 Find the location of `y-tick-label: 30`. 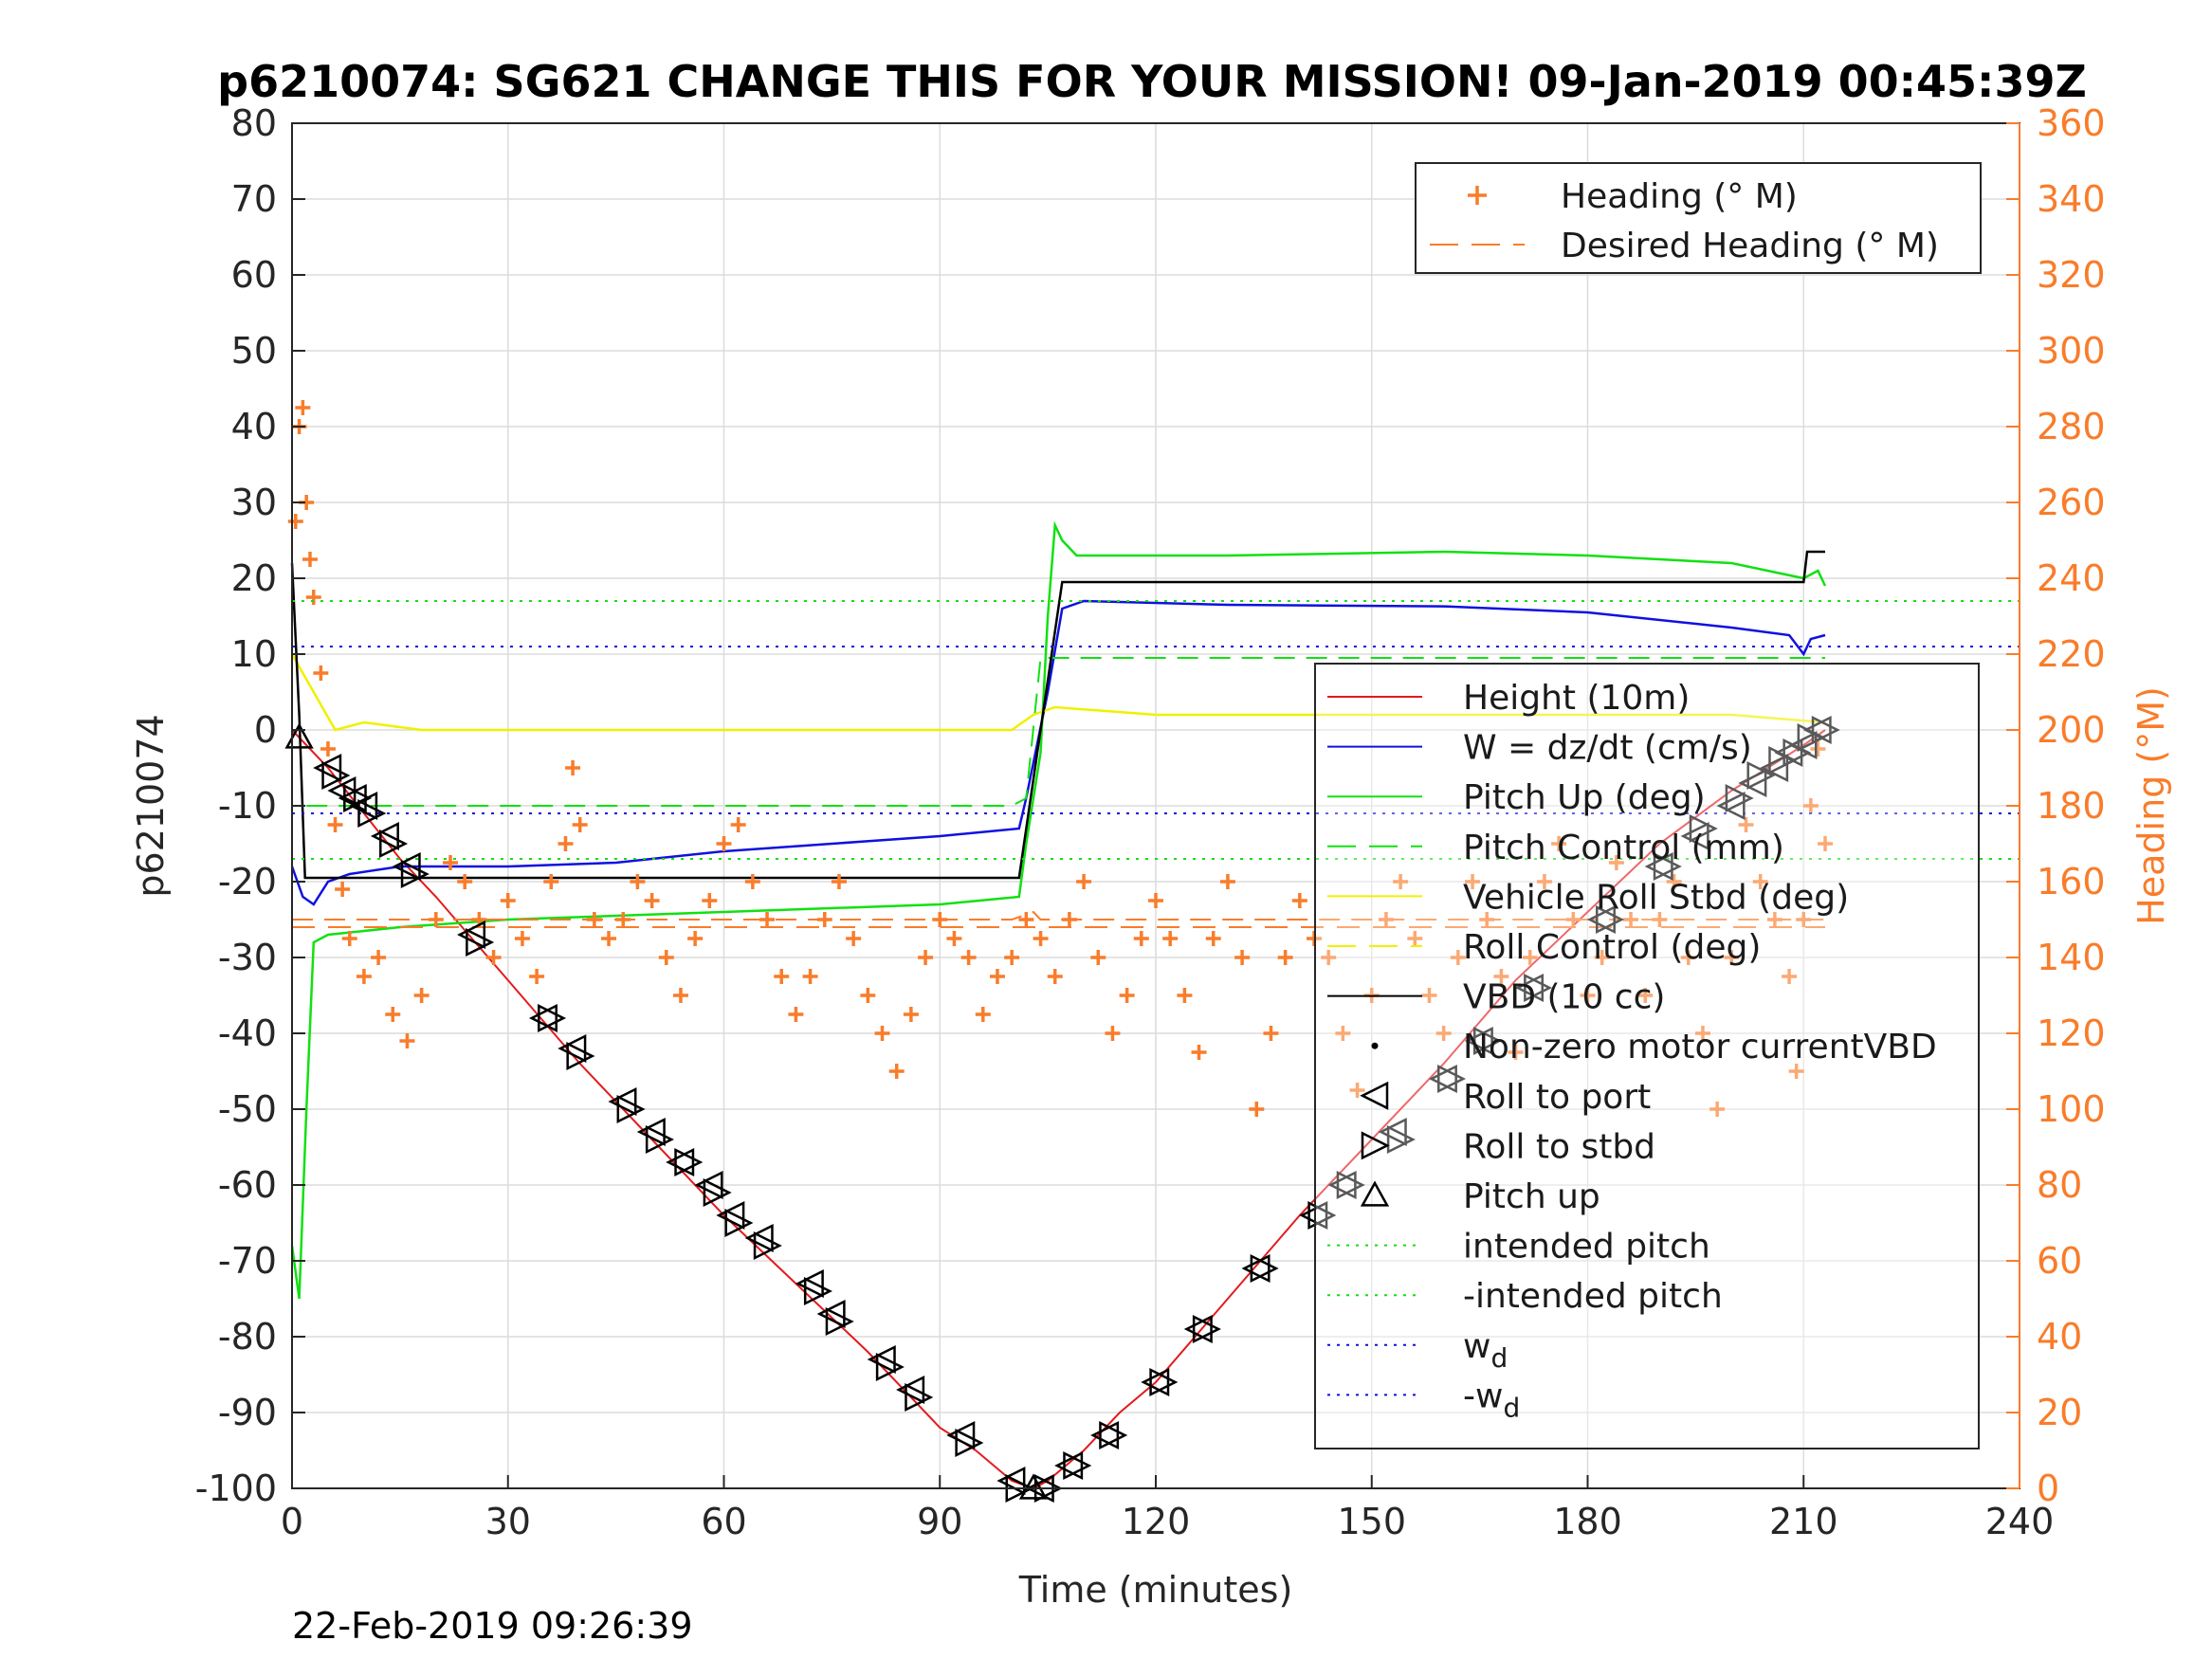

y-tick-label: 30 is located at coordinates (254, 502).